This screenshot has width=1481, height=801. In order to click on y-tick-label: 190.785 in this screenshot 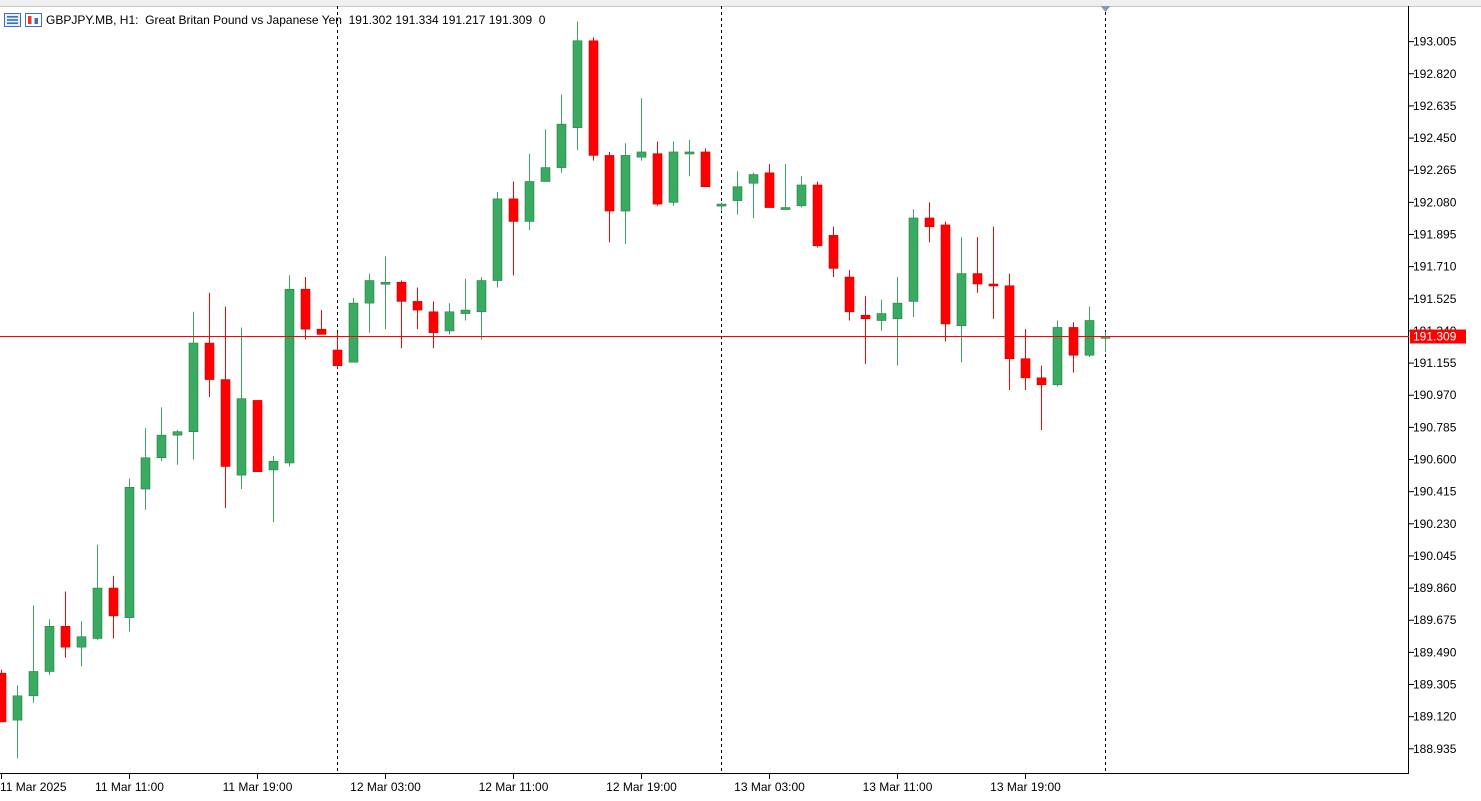, I will do `click(1435, 427)`.